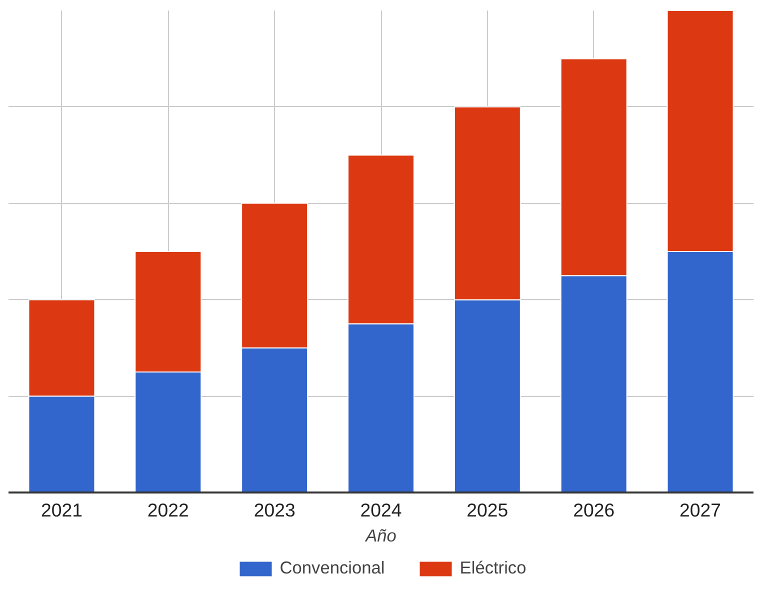 The width and height of the screenshot is (765, 595). What do you see at coordinates (381, 510) in the screenshot?
I see `x-tick-label: 2024` at bounding box center [381, 510].